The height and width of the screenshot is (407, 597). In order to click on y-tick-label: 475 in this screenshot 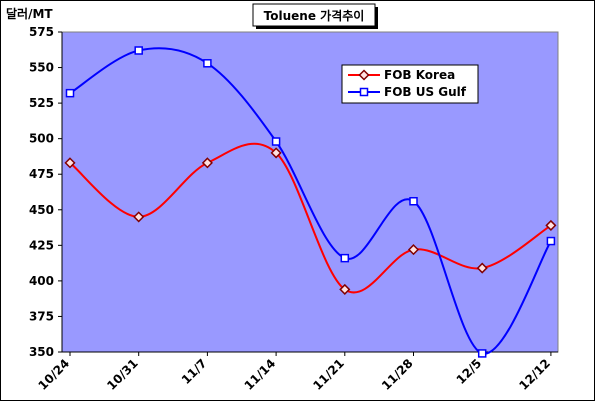, I will do `click(41, 174)`.